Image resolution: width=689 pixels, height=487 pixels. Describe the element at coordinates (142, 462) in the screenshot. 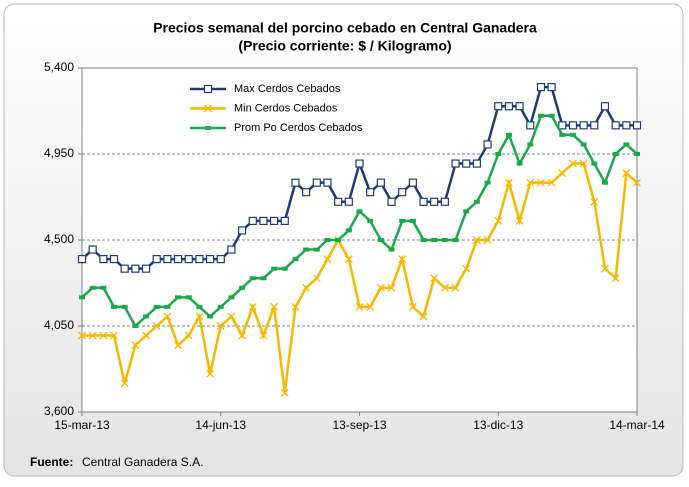

I see `source-text: Central Ganadera S.A.` at that location.